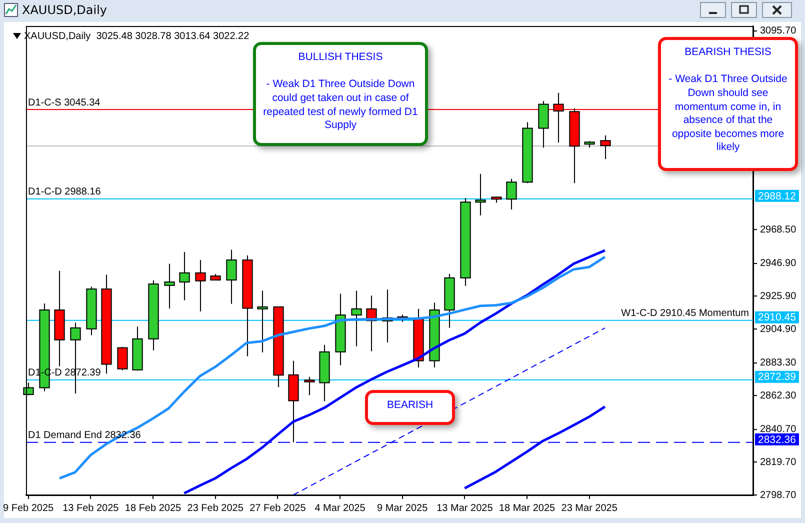 The image size is (805, 523). I want to click on text: 2872.39, so click(777, 377).